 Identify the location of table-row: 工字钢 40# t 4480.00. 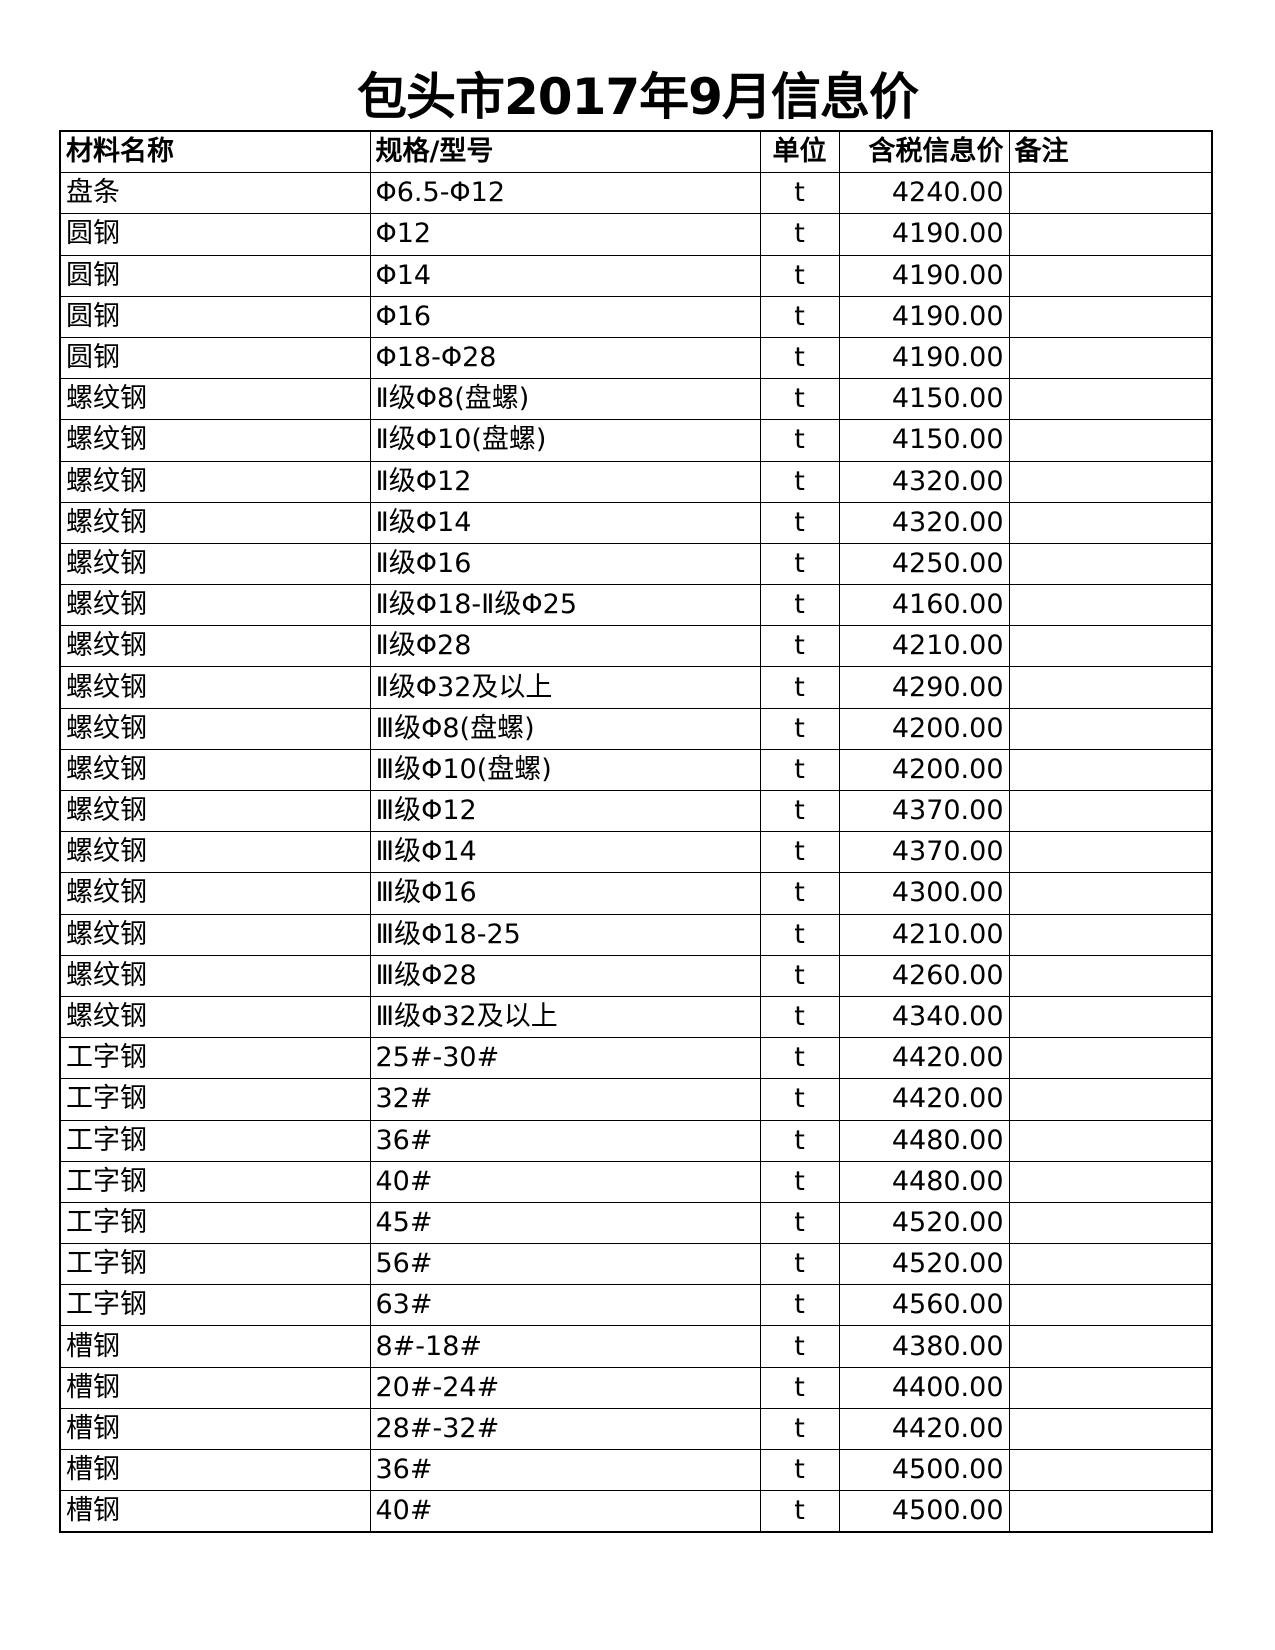
(636, 1181).